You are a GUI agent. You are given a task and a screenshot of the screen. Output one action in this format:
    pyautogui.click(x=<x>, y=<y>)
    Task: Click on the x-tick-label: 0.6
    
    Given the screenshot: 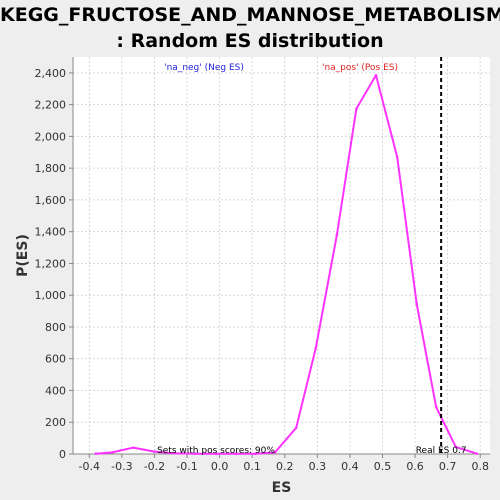 What is the action you would take?
    pyautogui.click(x=415, y=466)
    